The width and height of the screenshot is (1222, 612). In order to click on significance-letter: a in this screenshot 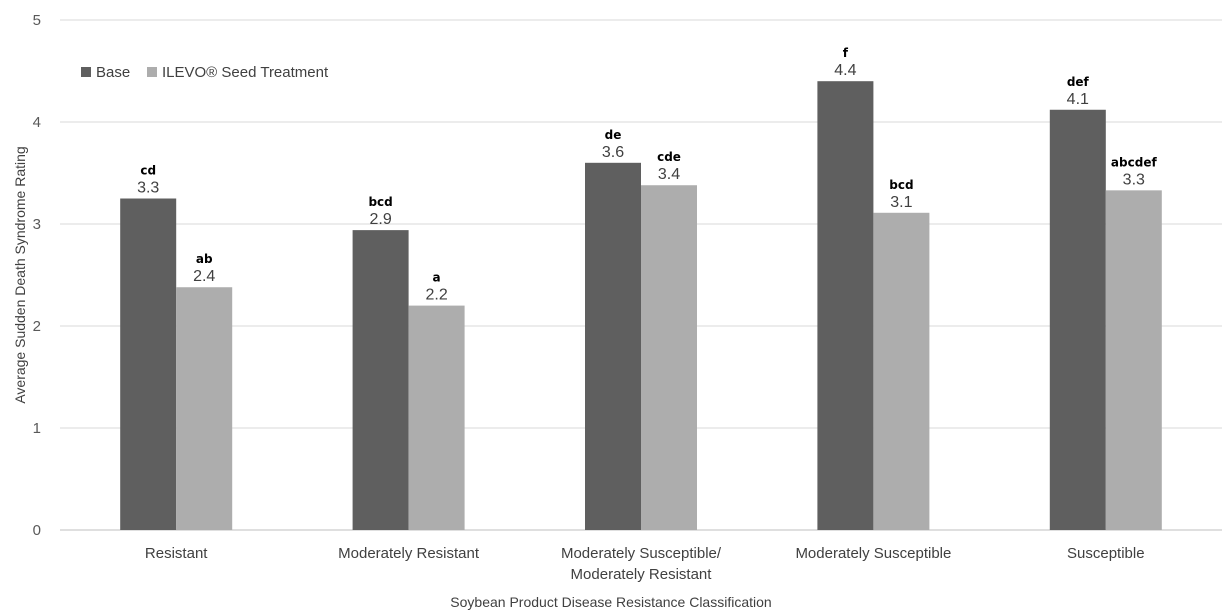, I will do `click(437, 278)`.